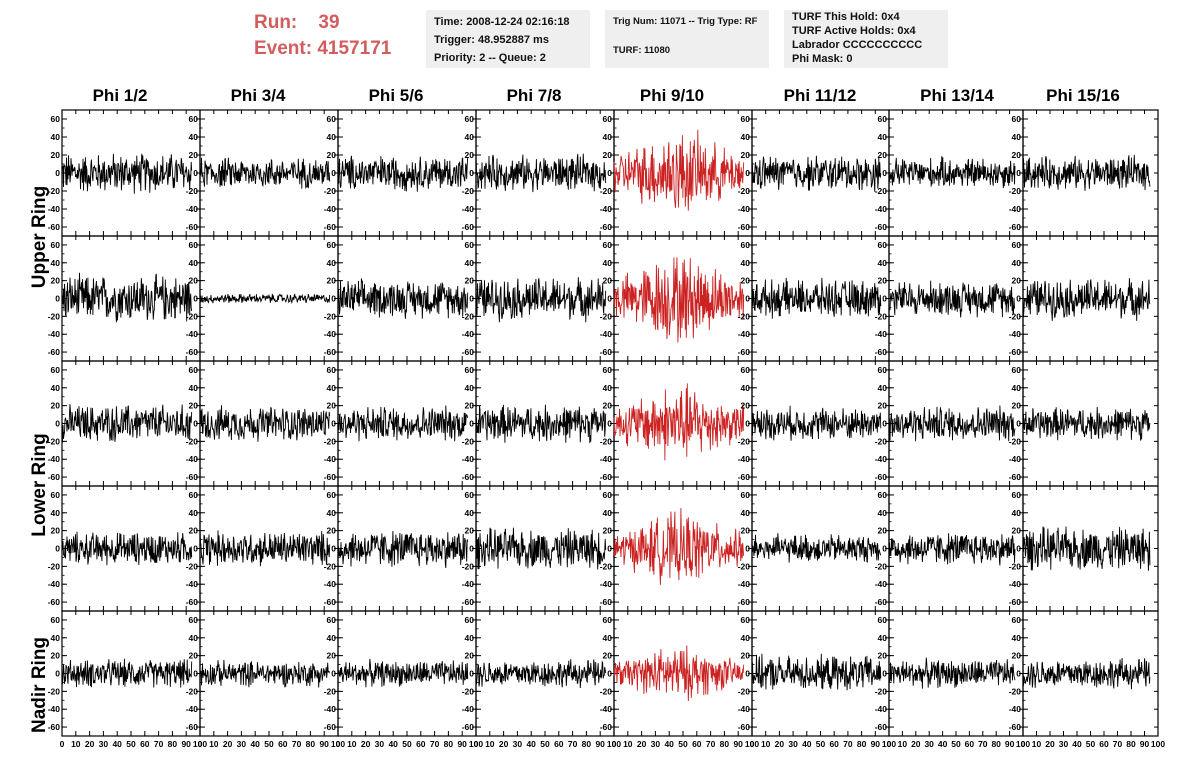 This screenshot has height=772, width=1196. Describe the element at coordinates (903, 744) in the screenshot. I see `x-tick-label: 10` at that location.